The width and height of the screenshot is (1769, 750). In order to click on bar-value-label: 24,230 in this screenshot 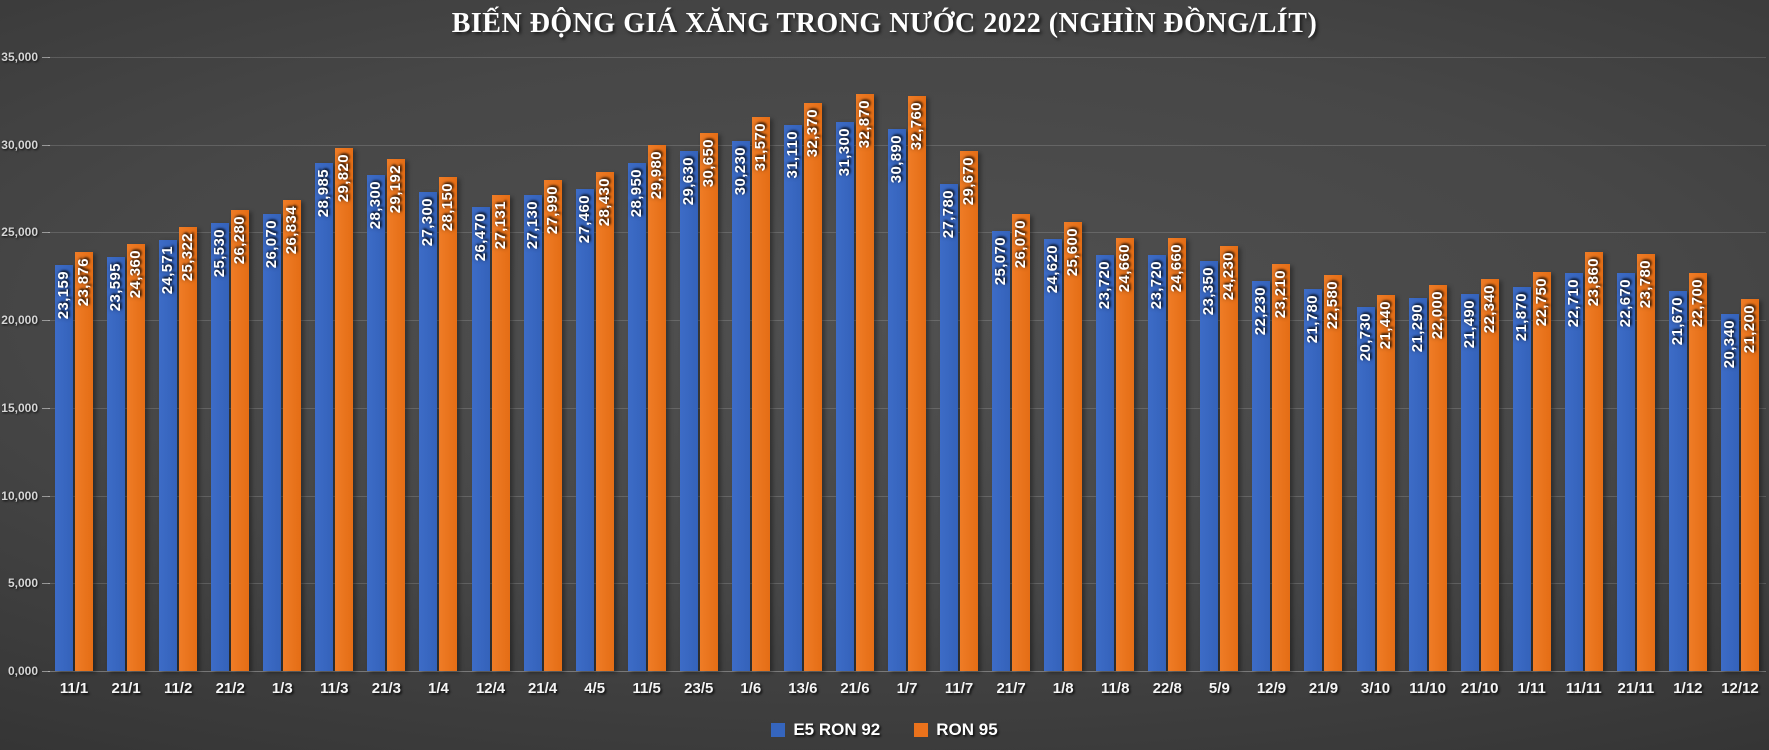, I will do `click(1229, 276)`.